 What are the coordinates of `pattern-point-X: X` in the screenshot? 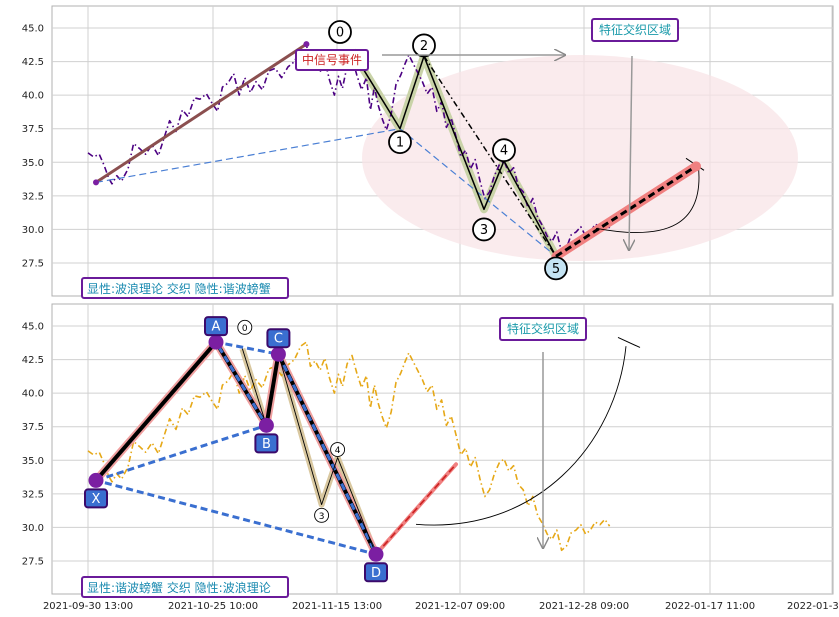 It's located at (96, 490).